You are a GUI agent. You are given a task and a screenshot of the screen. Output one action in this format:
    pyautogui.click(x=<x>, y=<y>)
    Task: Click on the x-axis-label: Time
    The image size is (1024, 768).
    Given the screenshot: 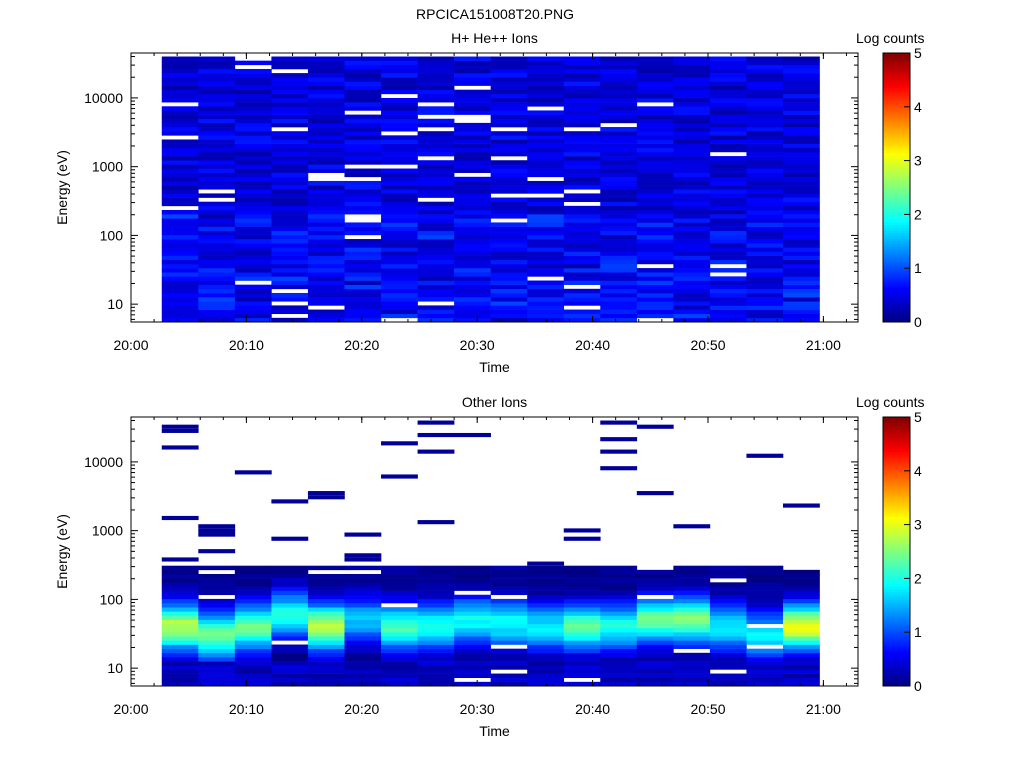 What is the action you would take?
    pyautogui.click(x=494, y=367)
    